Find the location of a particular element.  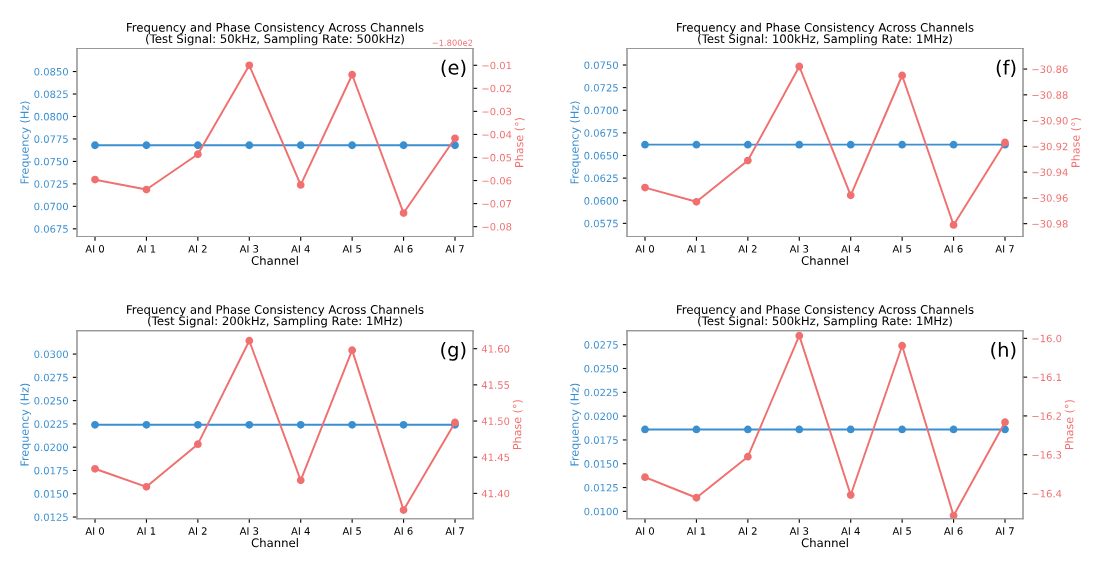

annotation: (f) is located at coordinates (1006, 68).